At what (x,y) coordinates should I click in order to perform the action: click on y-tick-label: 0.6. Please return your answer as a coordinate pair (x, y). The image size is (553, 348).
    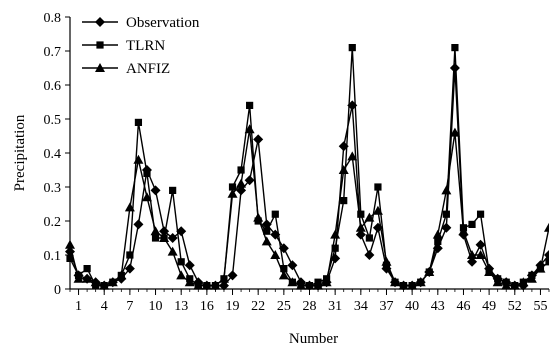
    Looking at the image, I should click on (53, 86).